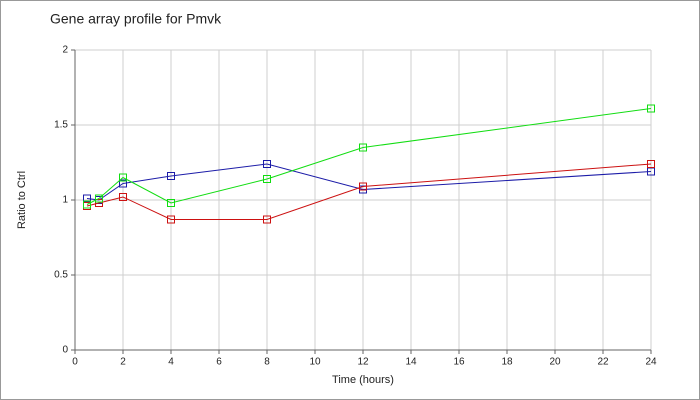  What do you see at coordinates (65, 200) in the screenshot?
I see `y-tick-label: 1` at bounding box center [65, 200].